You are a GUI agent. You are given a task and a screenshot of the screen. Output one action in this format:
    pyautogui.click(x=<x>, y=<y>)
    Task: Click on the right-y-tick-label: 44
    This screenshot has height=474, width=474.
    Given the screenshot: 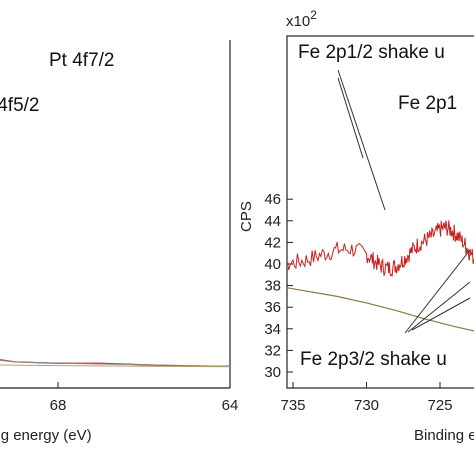 What is the action you would take?
    pyautogui.click(x=272, y=221)
    